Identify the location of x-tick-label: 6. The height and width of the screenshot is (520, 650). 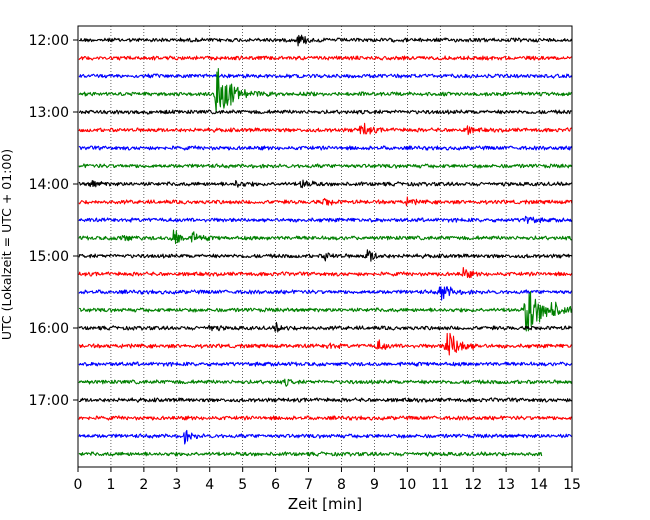
(275, 485).